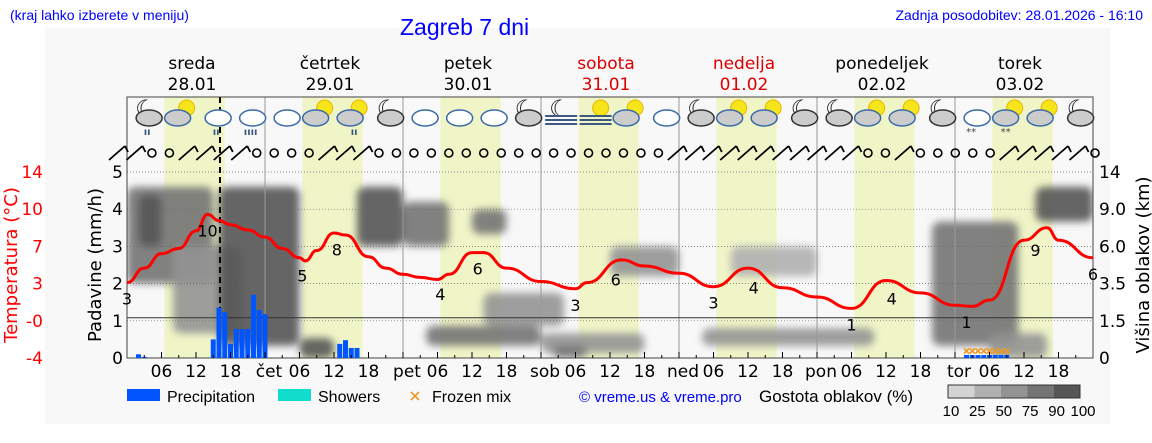 The width and height of the screenshot is (1152, 443). What do you see at coordinates (465, 27) in the screenshot?
I see `page-title: Zagreb 7 dni` at bounding box center [465, 27].